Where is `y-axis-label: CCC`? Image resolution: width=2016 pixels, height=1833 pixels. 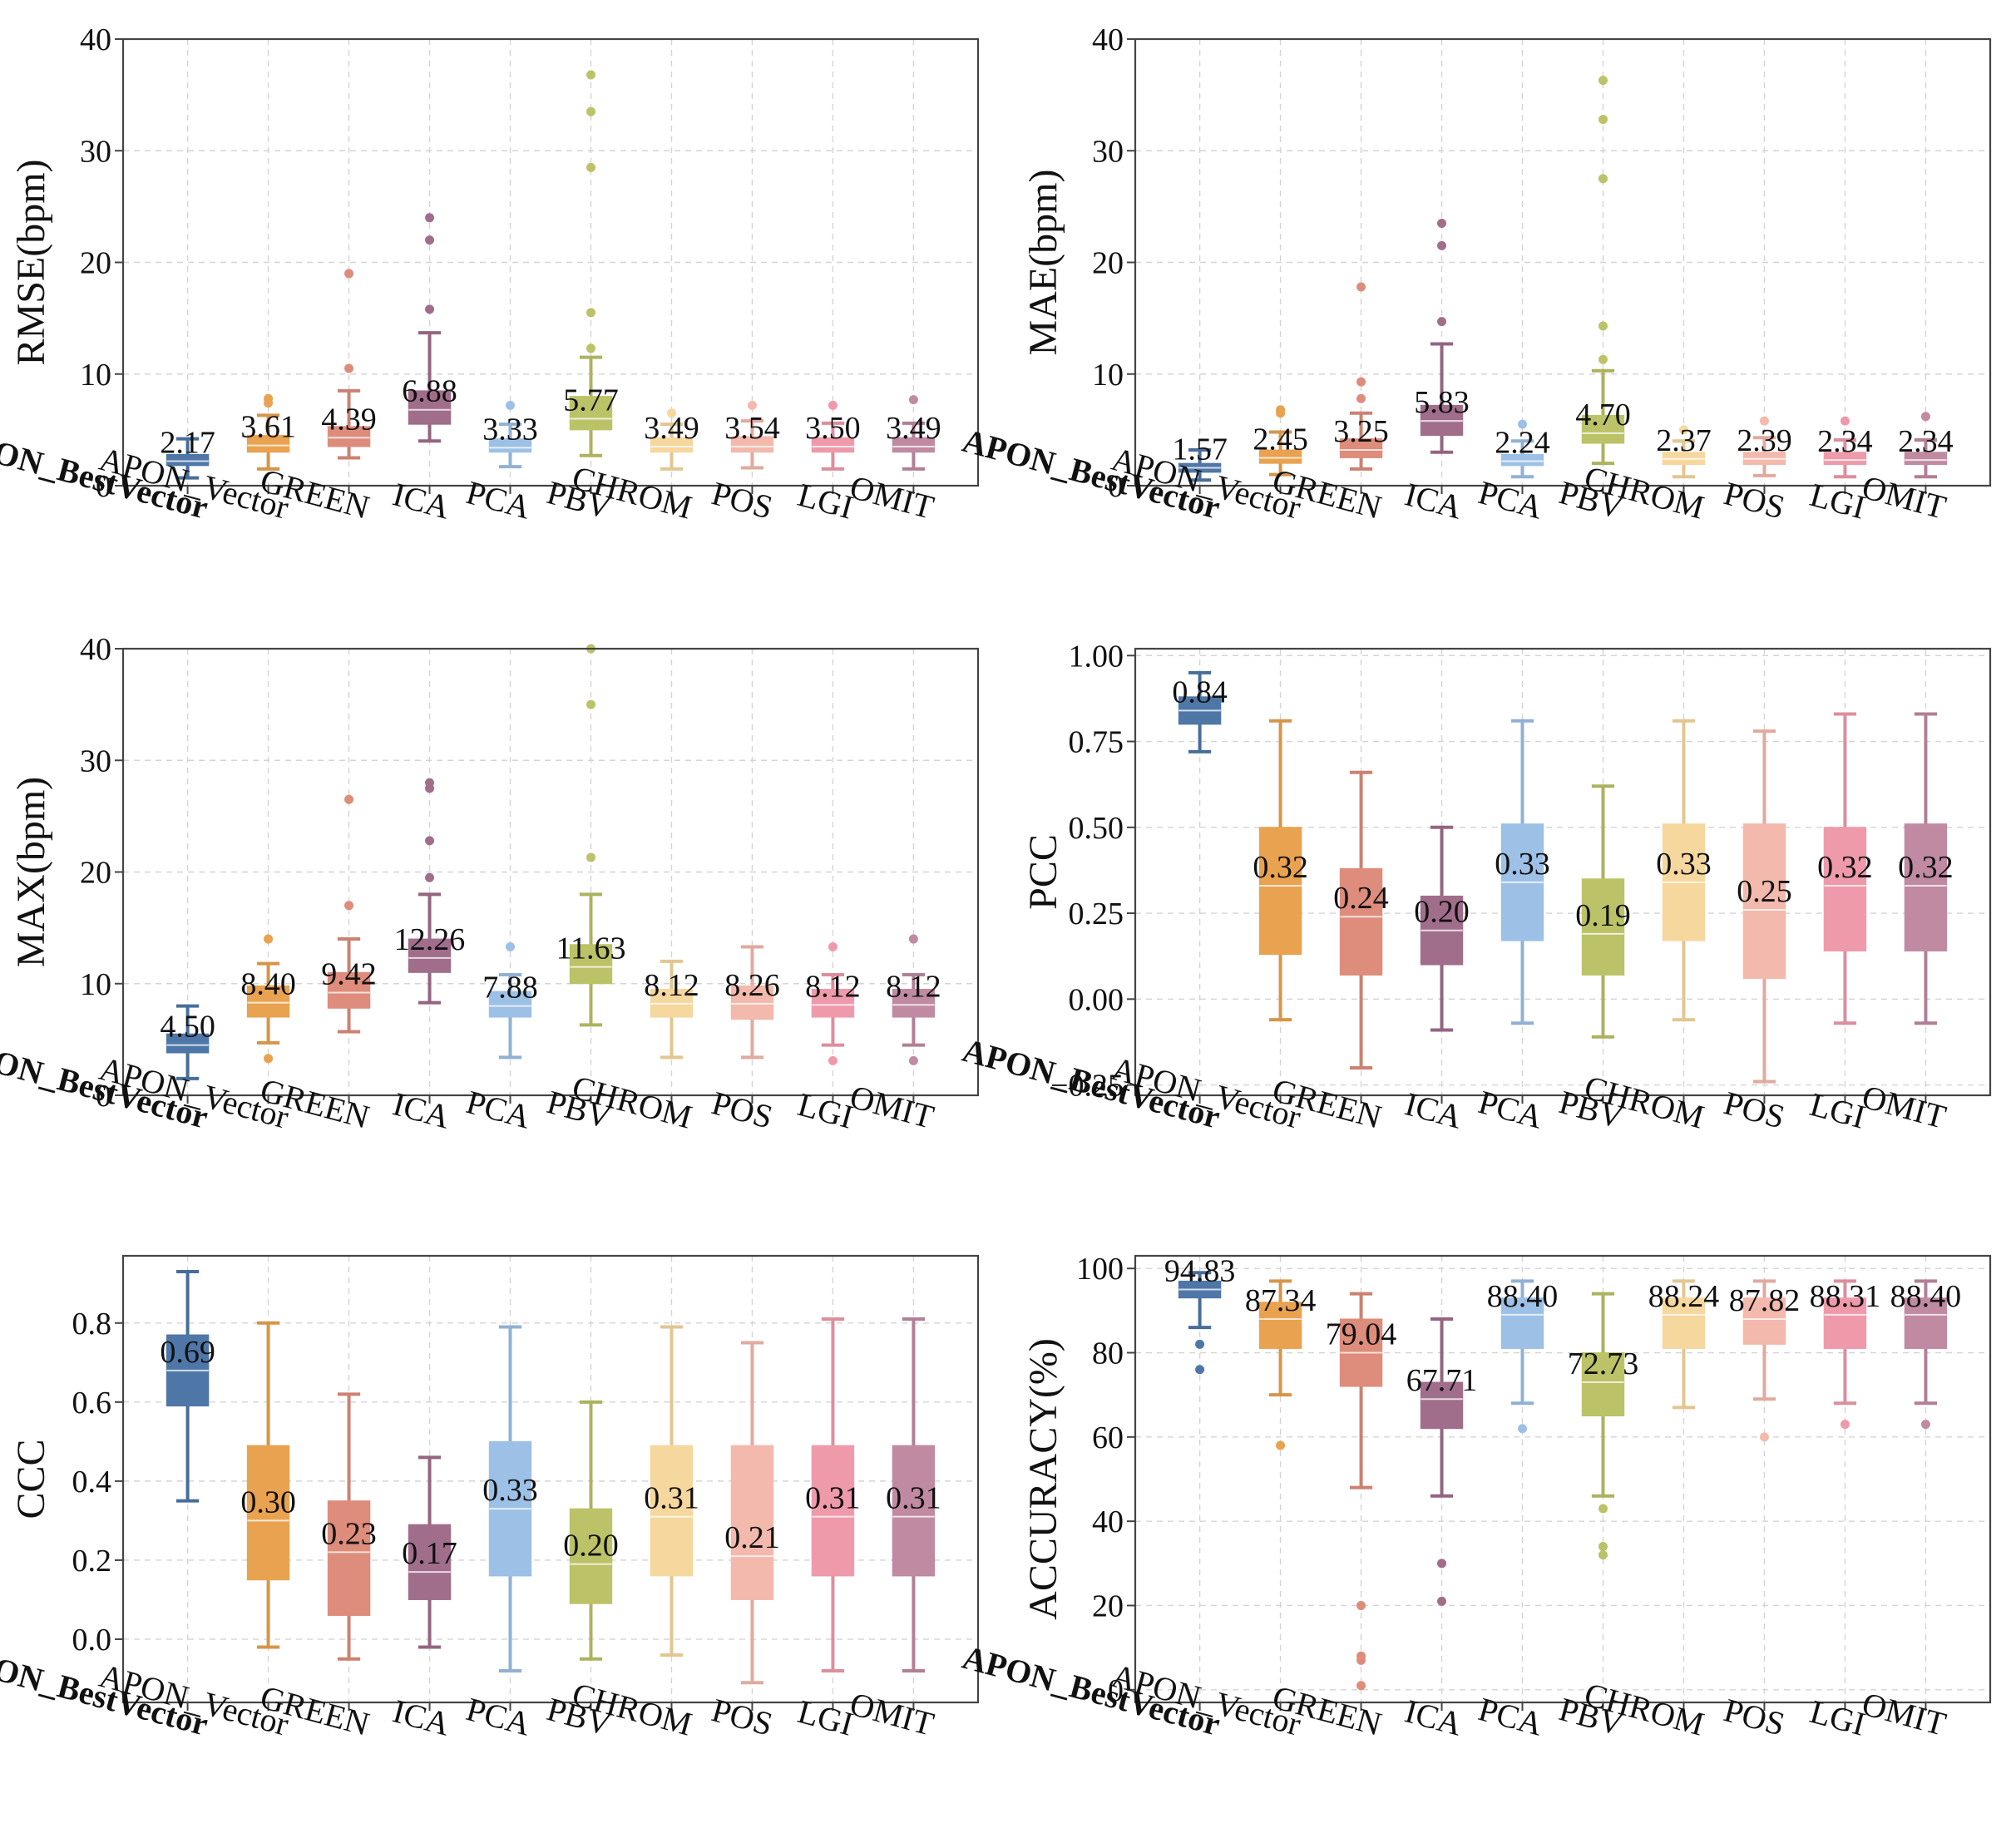
y-axis-label: CCC is located at coordinates (31, 1479).